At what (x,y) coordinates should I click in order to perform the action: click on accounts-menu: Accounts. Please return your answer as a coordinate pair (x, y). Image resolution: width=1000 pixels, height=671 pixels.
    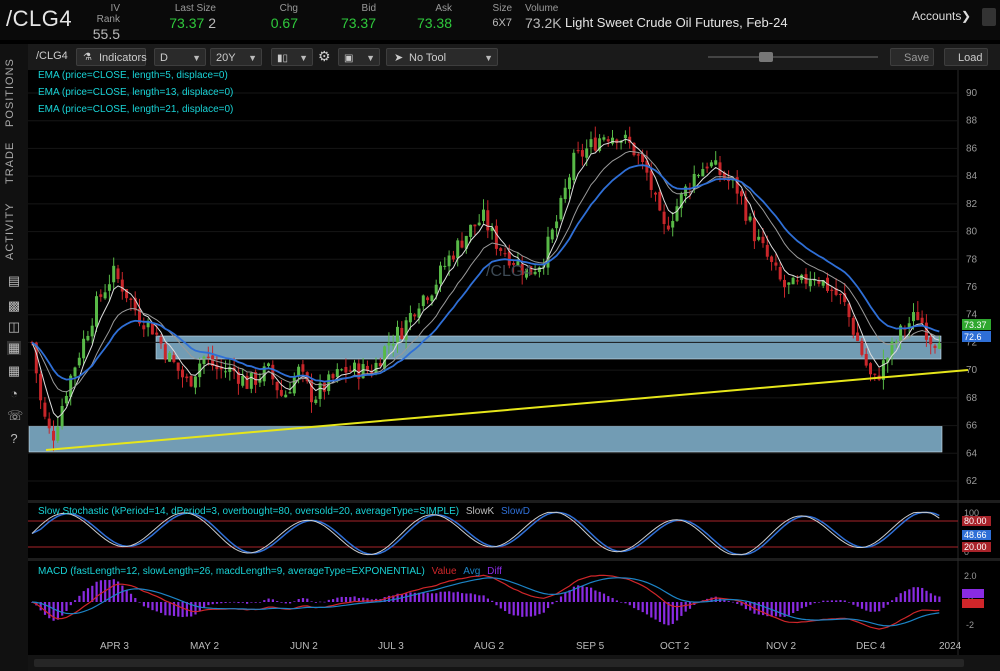
    Looking at the image, I should click on (937, 16).